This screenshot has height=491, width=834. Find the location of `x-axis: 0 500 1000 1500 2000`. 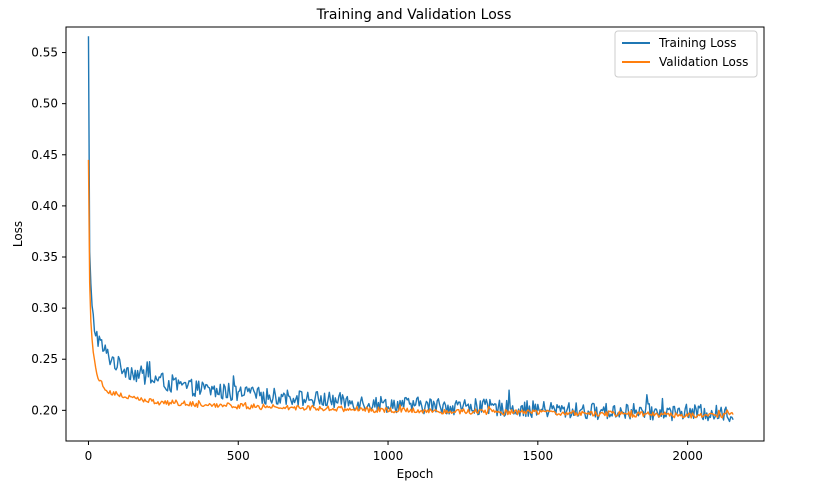

x-axis: 0 500 1000 1500 2000 is located at coordinates (394, 452).